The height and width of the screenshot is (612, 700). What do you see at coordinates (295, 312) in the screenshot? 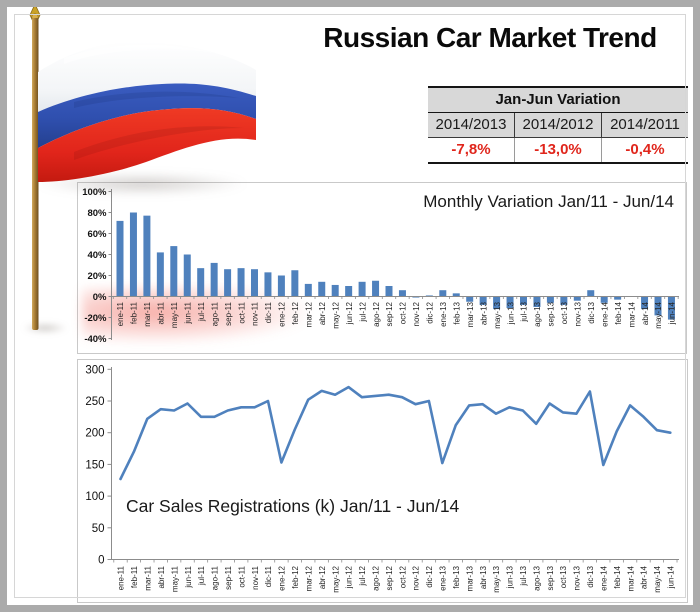
I see `bar-x-tick-label: feb-12` at bounding box center [295, 312].